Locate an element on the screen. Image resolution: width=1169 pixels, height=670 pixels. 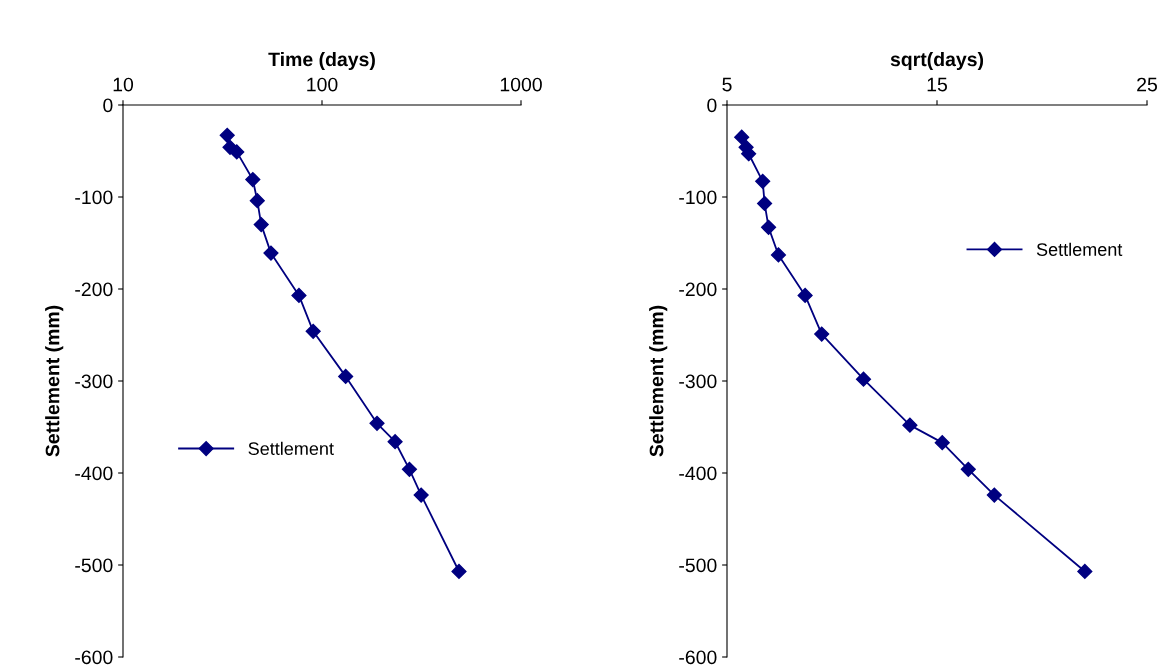
x-tick-label: 10 is located at coordinates (123, 84).